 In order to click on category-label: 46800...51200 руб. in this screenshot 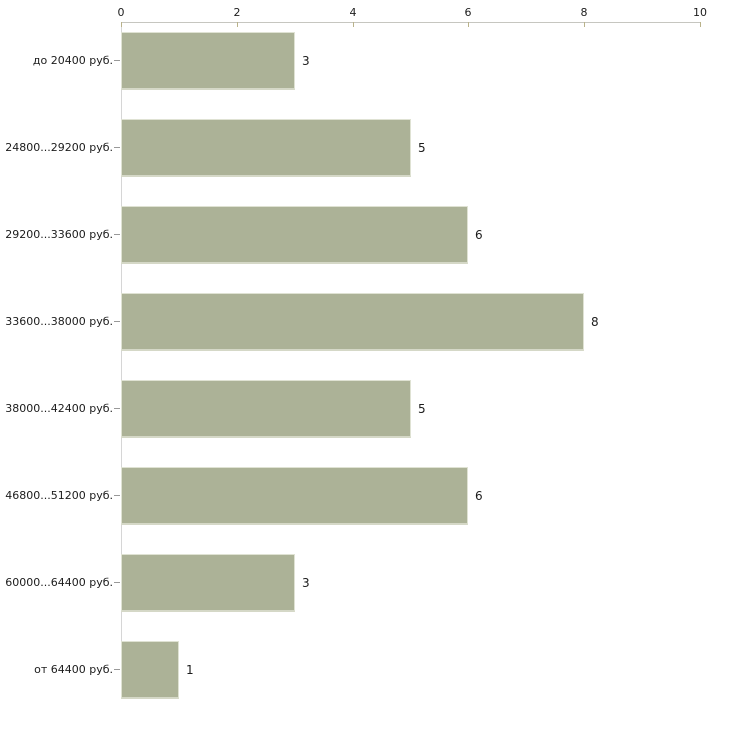, I will do `click(59, 495)`.